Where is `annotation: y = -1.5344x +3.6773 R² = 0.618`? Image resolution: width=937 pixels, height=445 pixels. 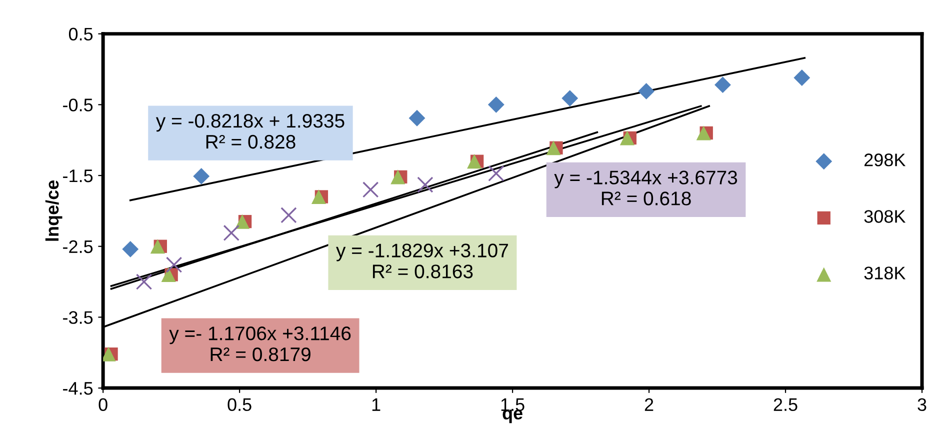 annotation: y = -1.5344x +3.6773 R² = 0.618 is located at coordinates (646, 188).